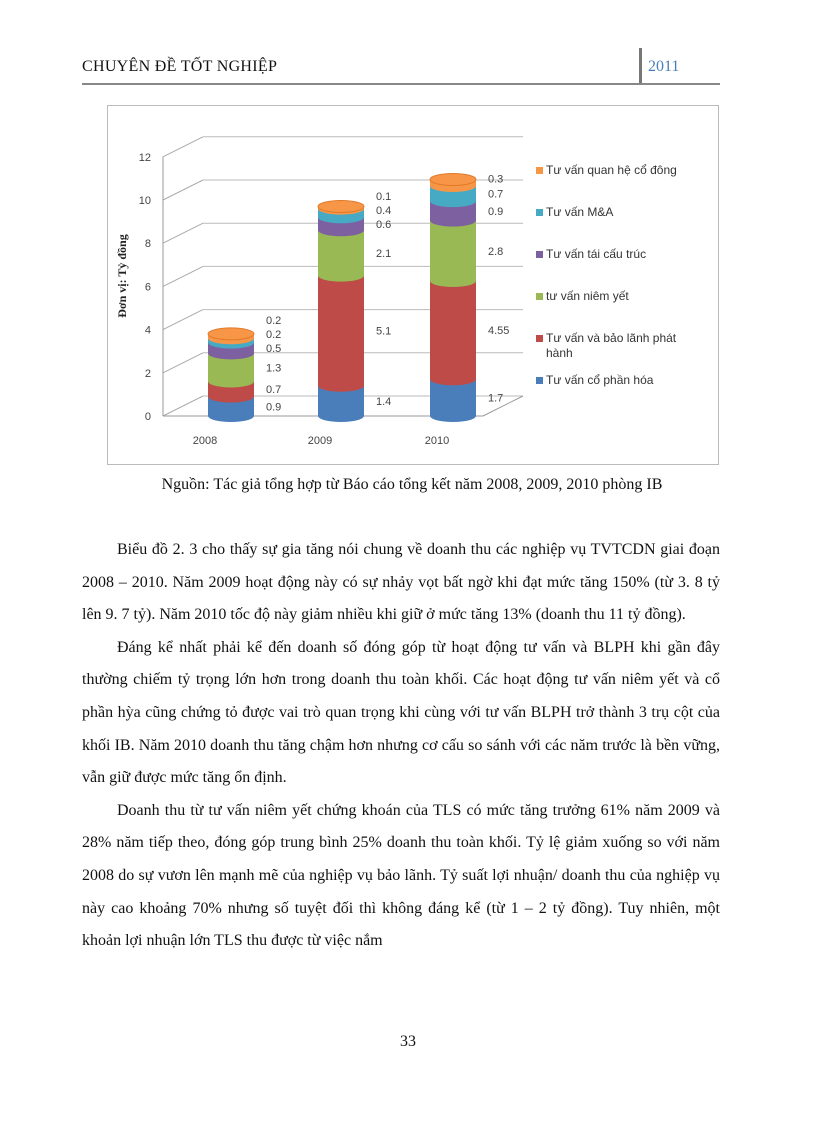 This screenshot has height=1123, width=816. I want to click on data-label: 0.5, so click(273, 349).